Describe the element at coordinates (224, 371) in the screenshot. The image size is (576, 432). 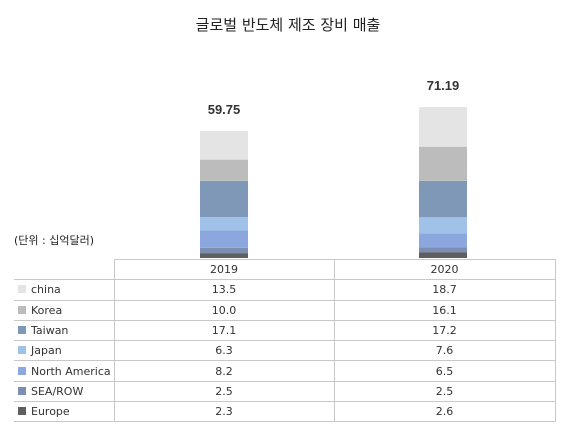
I see `value-cell: 8.2` at that location.